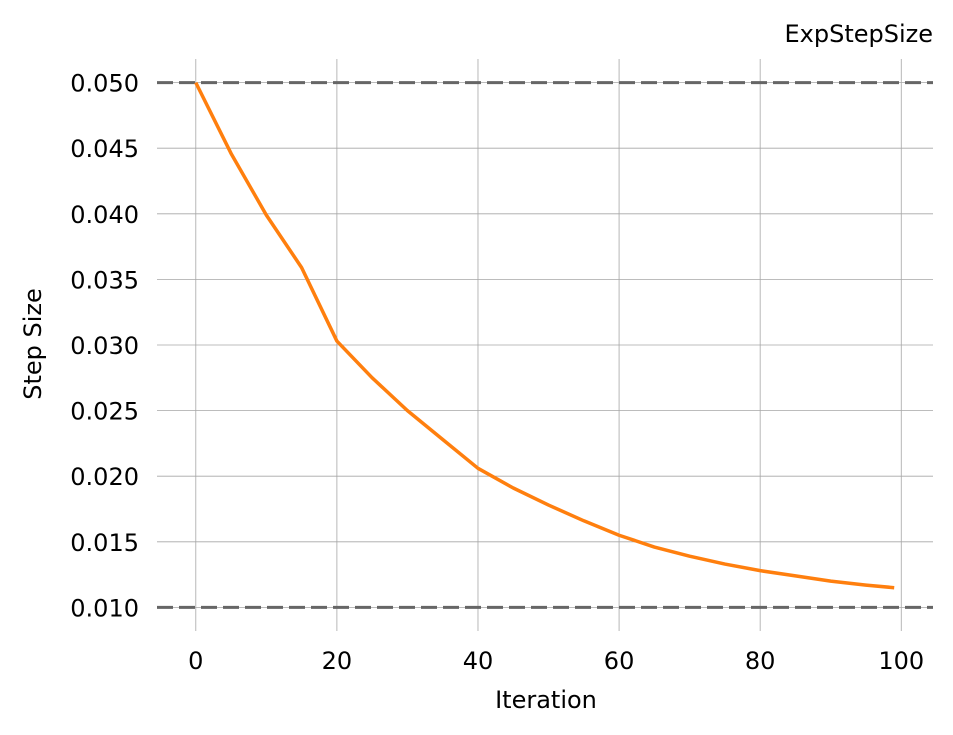 This screenshot has height=735, width=953. What do you see at coordinates (104, 412) in the screenshot?
I see `y-tick-label: 0.025` at bounding box center [104, 412].